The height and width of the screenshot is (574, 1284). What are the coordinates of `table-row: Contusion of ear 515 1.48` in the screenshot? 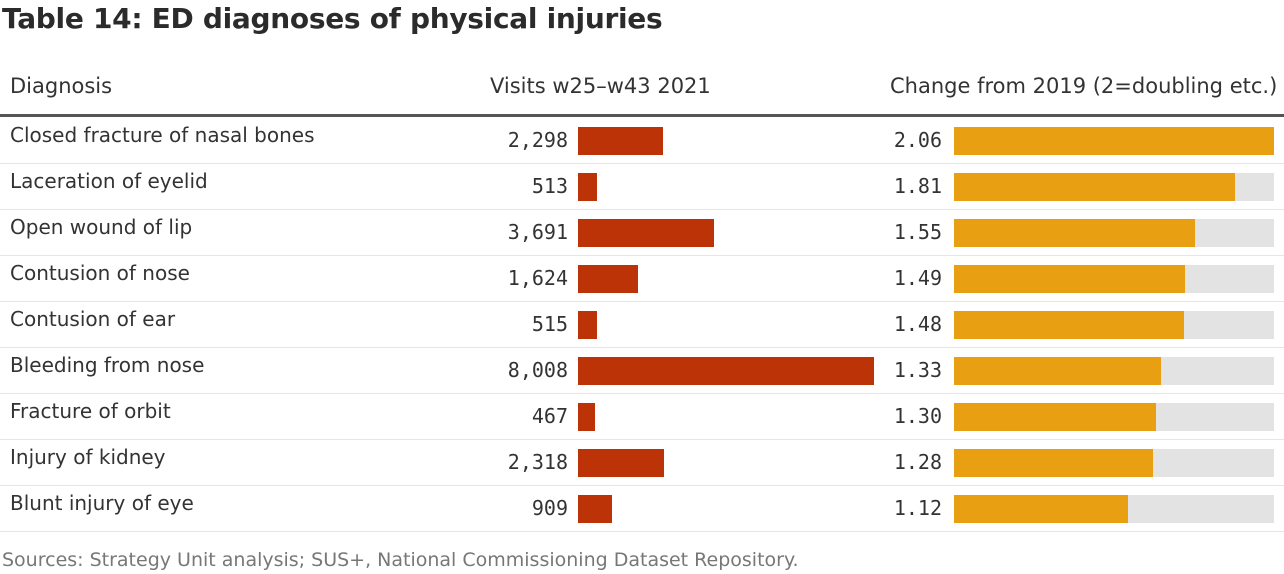 It's located at (642, 324).